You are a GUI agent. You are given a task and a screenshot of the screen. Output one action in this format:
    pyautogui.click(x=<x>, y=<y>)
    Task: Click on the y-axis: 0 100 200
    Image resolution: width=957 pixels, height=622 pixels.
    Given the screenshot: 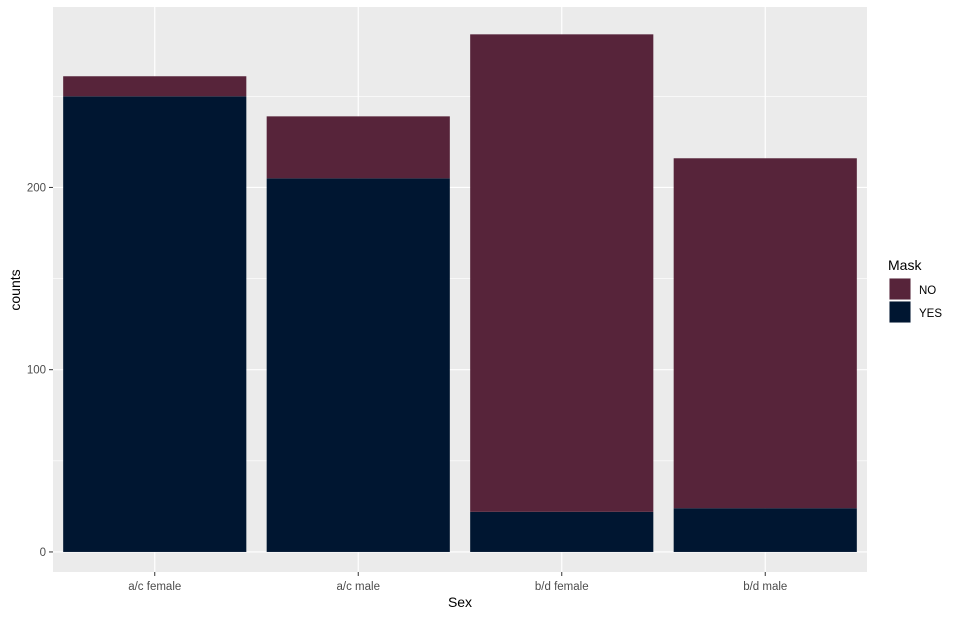 What is the action you would take?
    pyautogui.click(x=40, y=370)
    